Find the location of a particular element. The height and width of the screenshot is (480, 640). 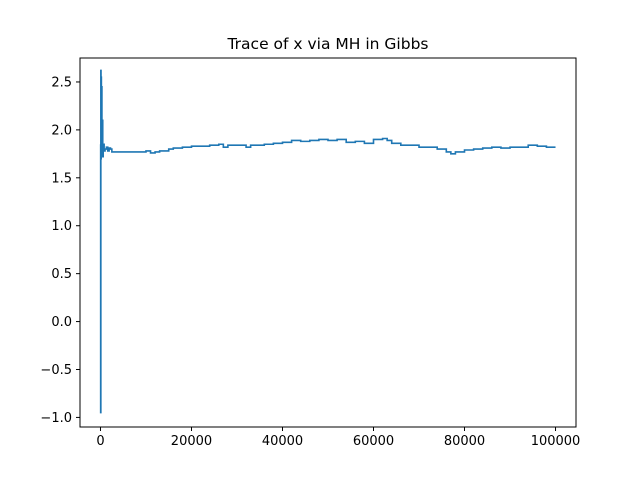

x-tick-label: 40000 is located at coordinates (282, 441).